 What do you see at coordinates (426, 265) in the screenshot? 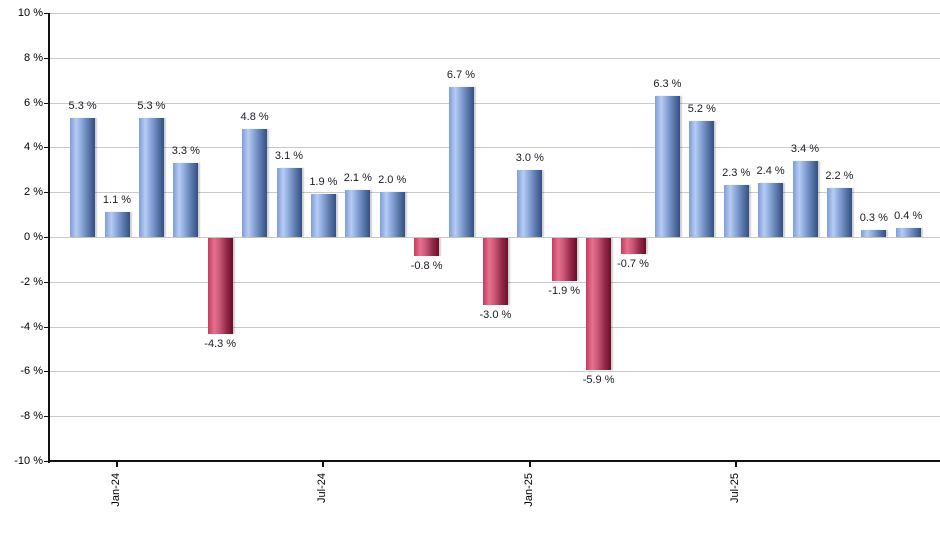
I see `bar-value-label-10: -0.8 %` at bounding box center [426, 265].